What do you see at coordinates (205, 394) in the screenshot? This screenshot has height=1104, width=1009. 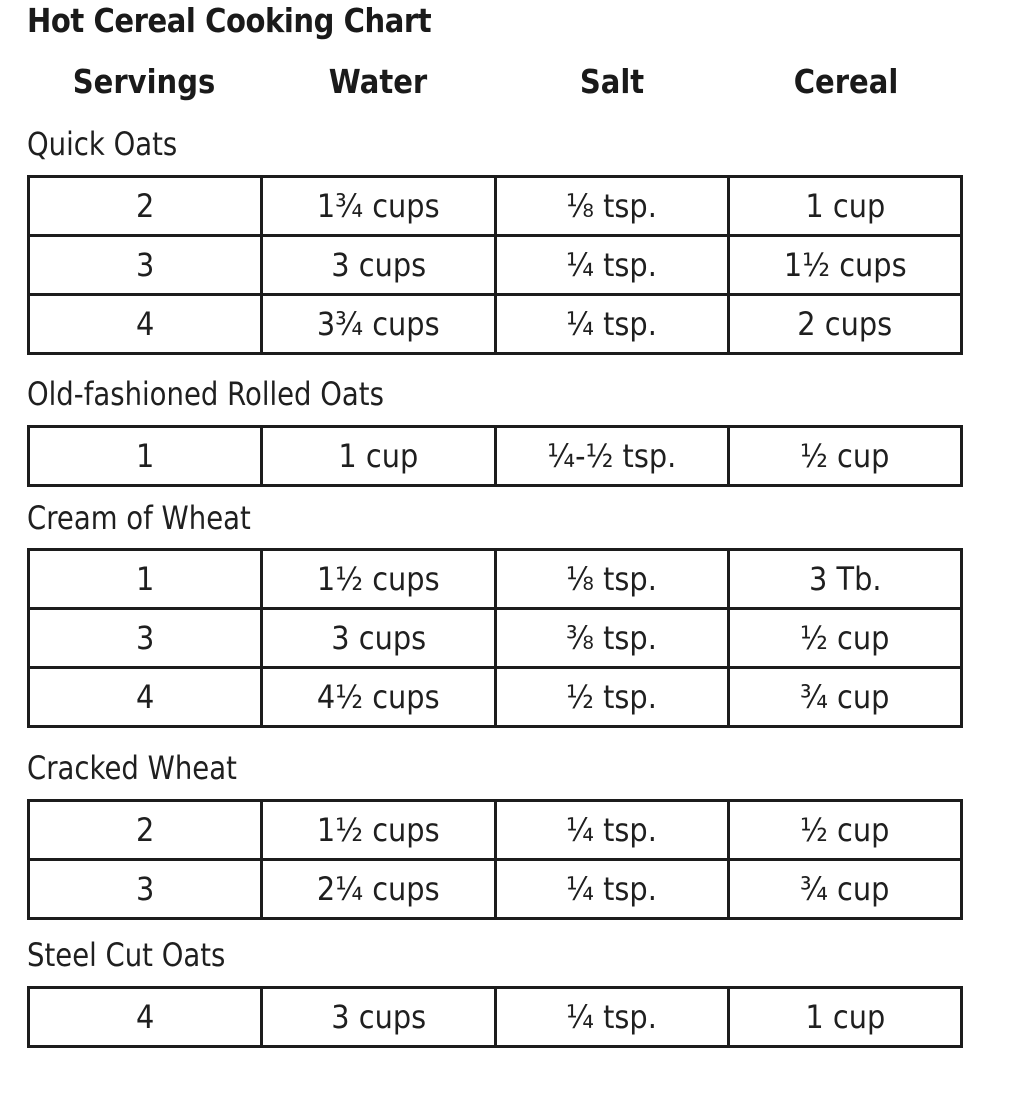 I see `section-label-old-fashioned-rolled-oats: Old-fashioned Rolled Oats` at bounding box center [205, 394].